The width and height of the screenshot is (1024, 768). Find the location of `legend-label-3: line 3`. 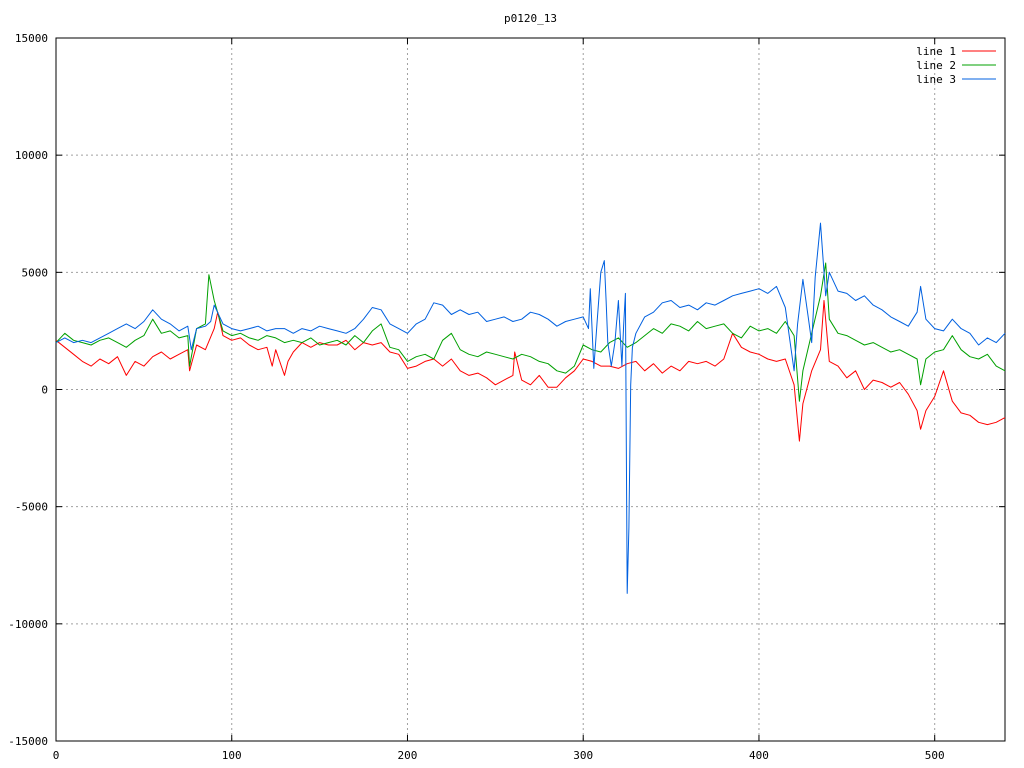

legend-label-3: line 3 is located at coordinates (936, 79).